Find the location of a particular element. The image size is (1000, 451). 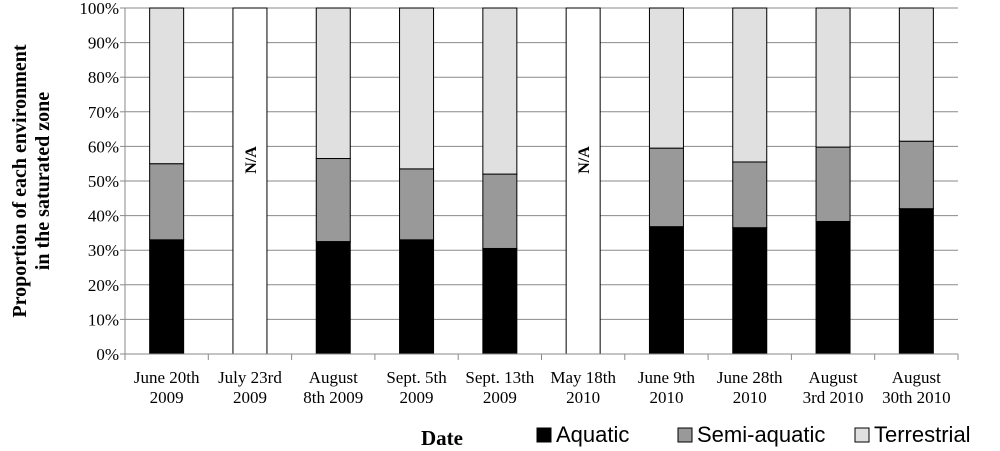

y-tick-label: 90% is located at coordinates (103, 43).